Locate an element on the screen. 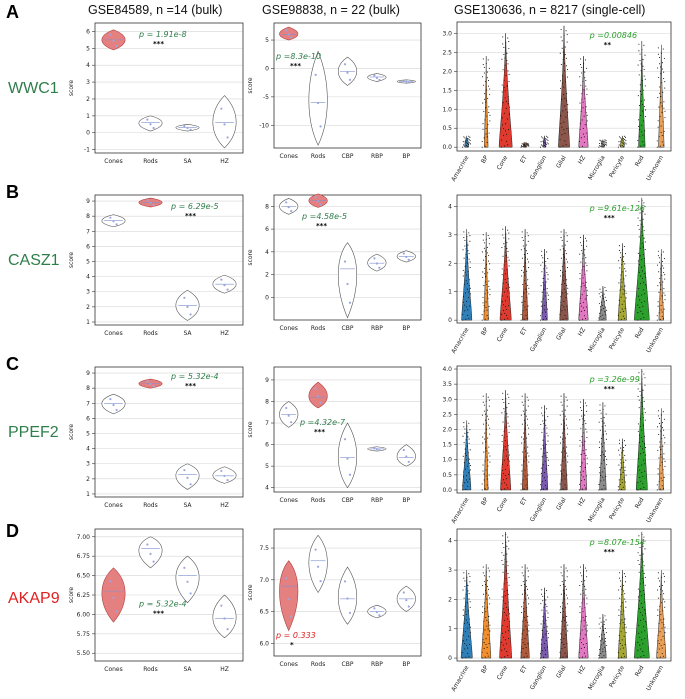 This screenshot has width=685, height=699. y-tick-label: 3.5 is located at coordinates (447, 384).